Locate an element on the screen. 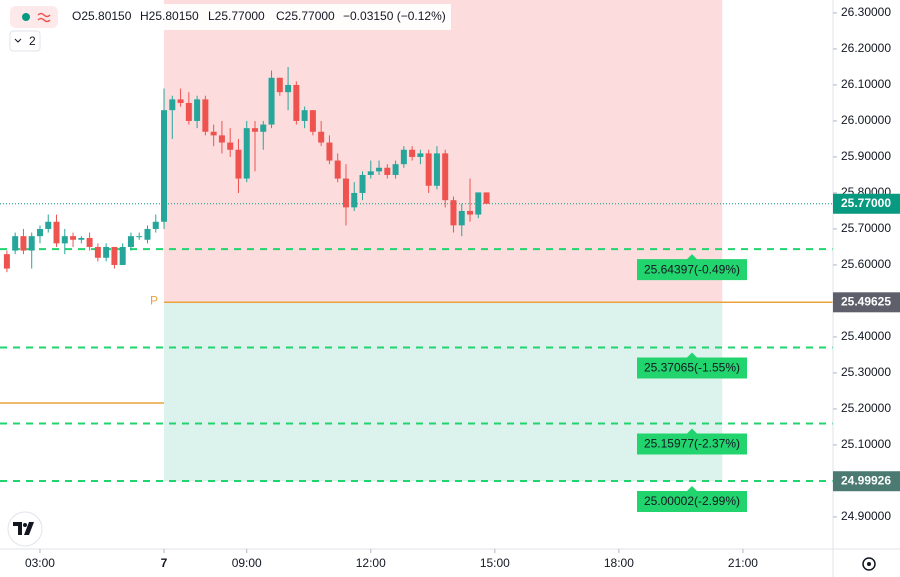 The height and width of the screenshot is (577, 900). gear-ring is located at coordinates (869, 564).